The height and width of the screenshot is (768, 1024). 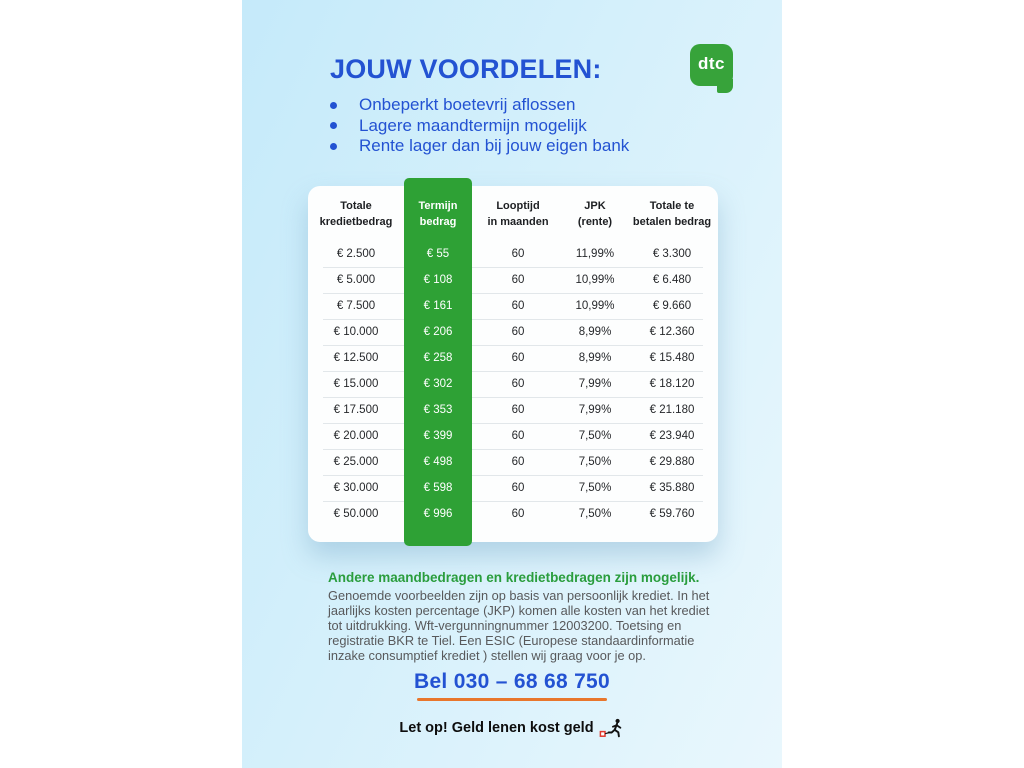 What do you see at coordinates (466, 69) in the screenshot?
I see `page-title: JOUW VOORDELEN:` at bounding box center [466, 69].